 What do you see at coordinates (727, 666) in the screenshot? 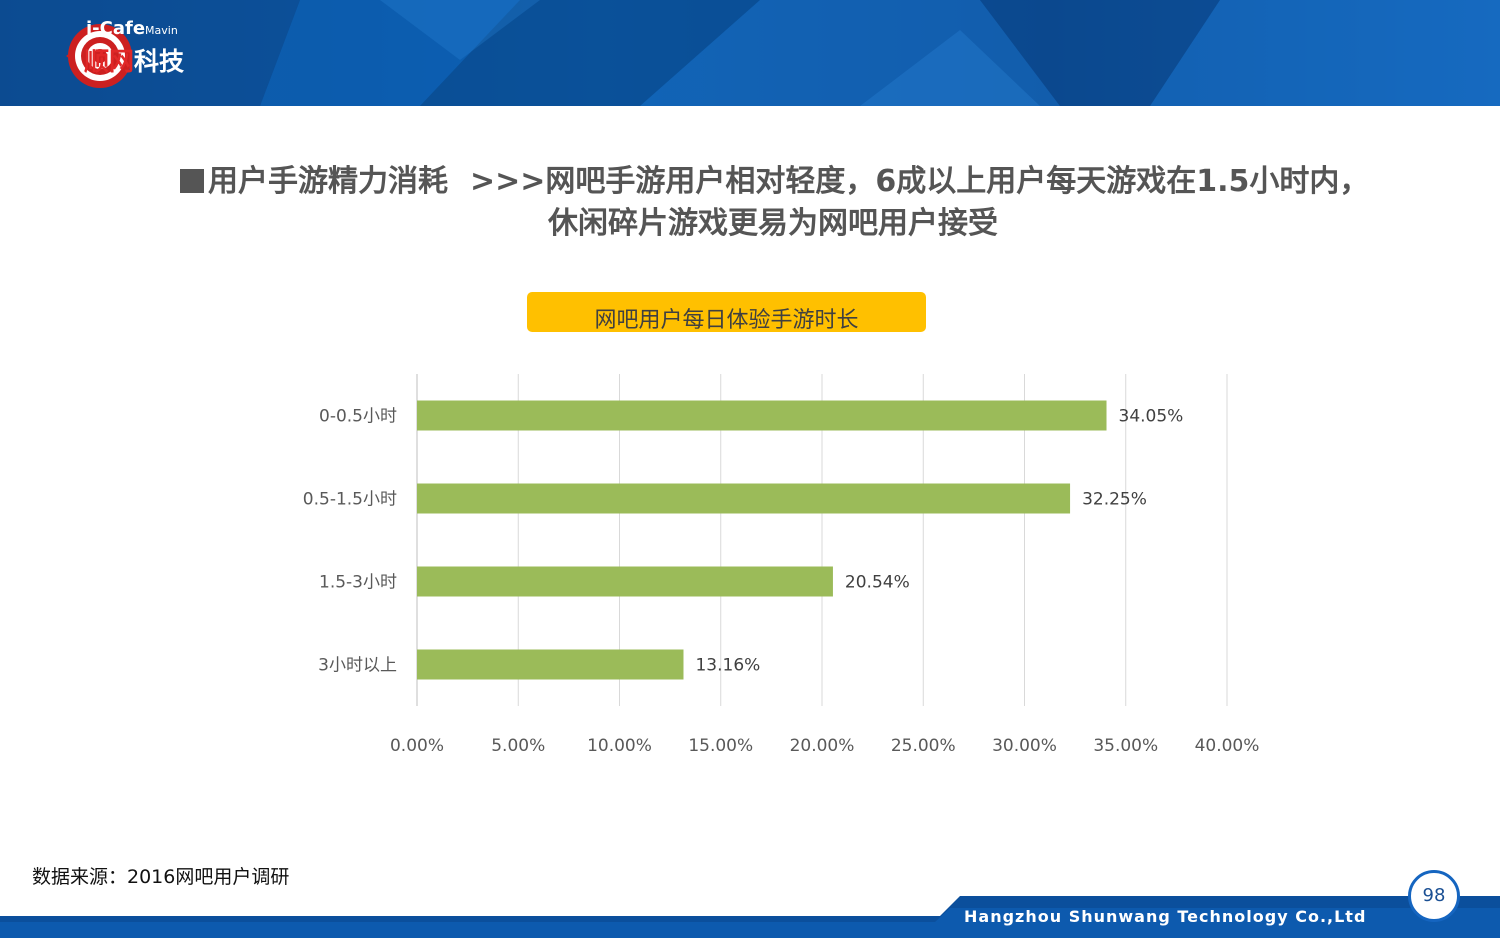
I see `data-label: 13.16%` at bounding box center [727, 666].